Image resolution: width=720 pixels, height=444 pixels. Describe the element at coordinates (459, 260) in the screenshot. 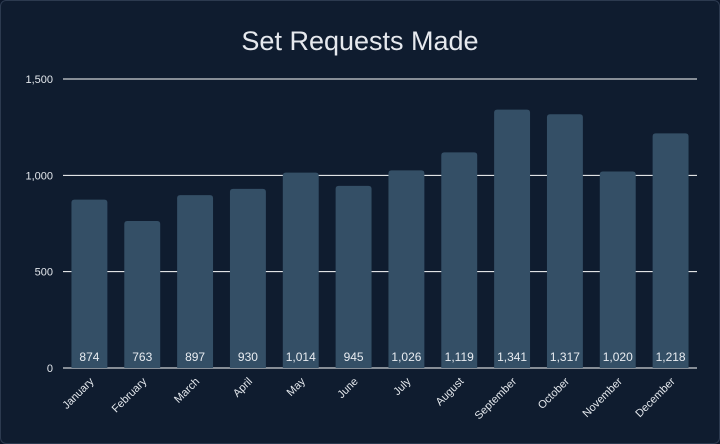

I see `bar-august` at that location.